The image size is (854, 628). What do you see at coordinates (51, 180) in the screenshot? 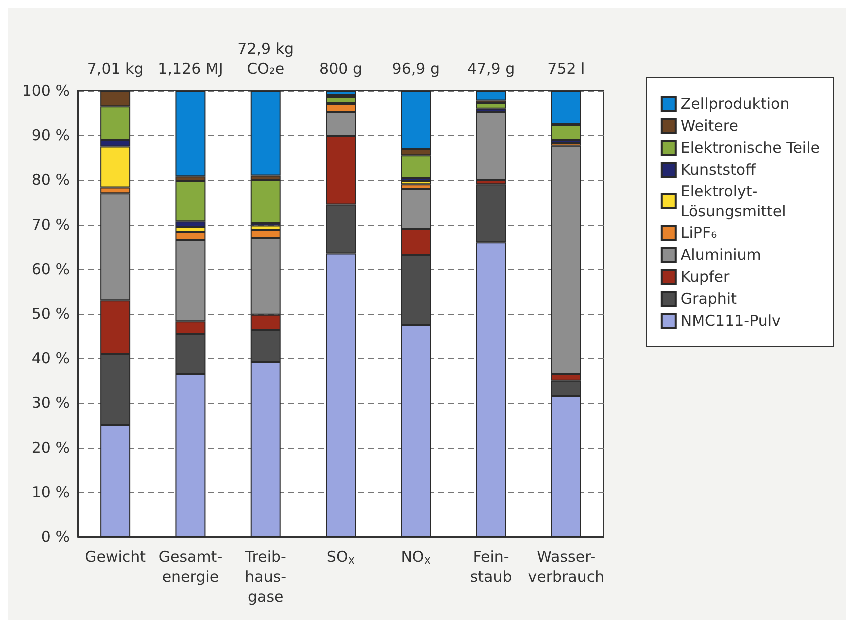
I see `y-tick-label: 80 %` at bounding box center [51, 180].